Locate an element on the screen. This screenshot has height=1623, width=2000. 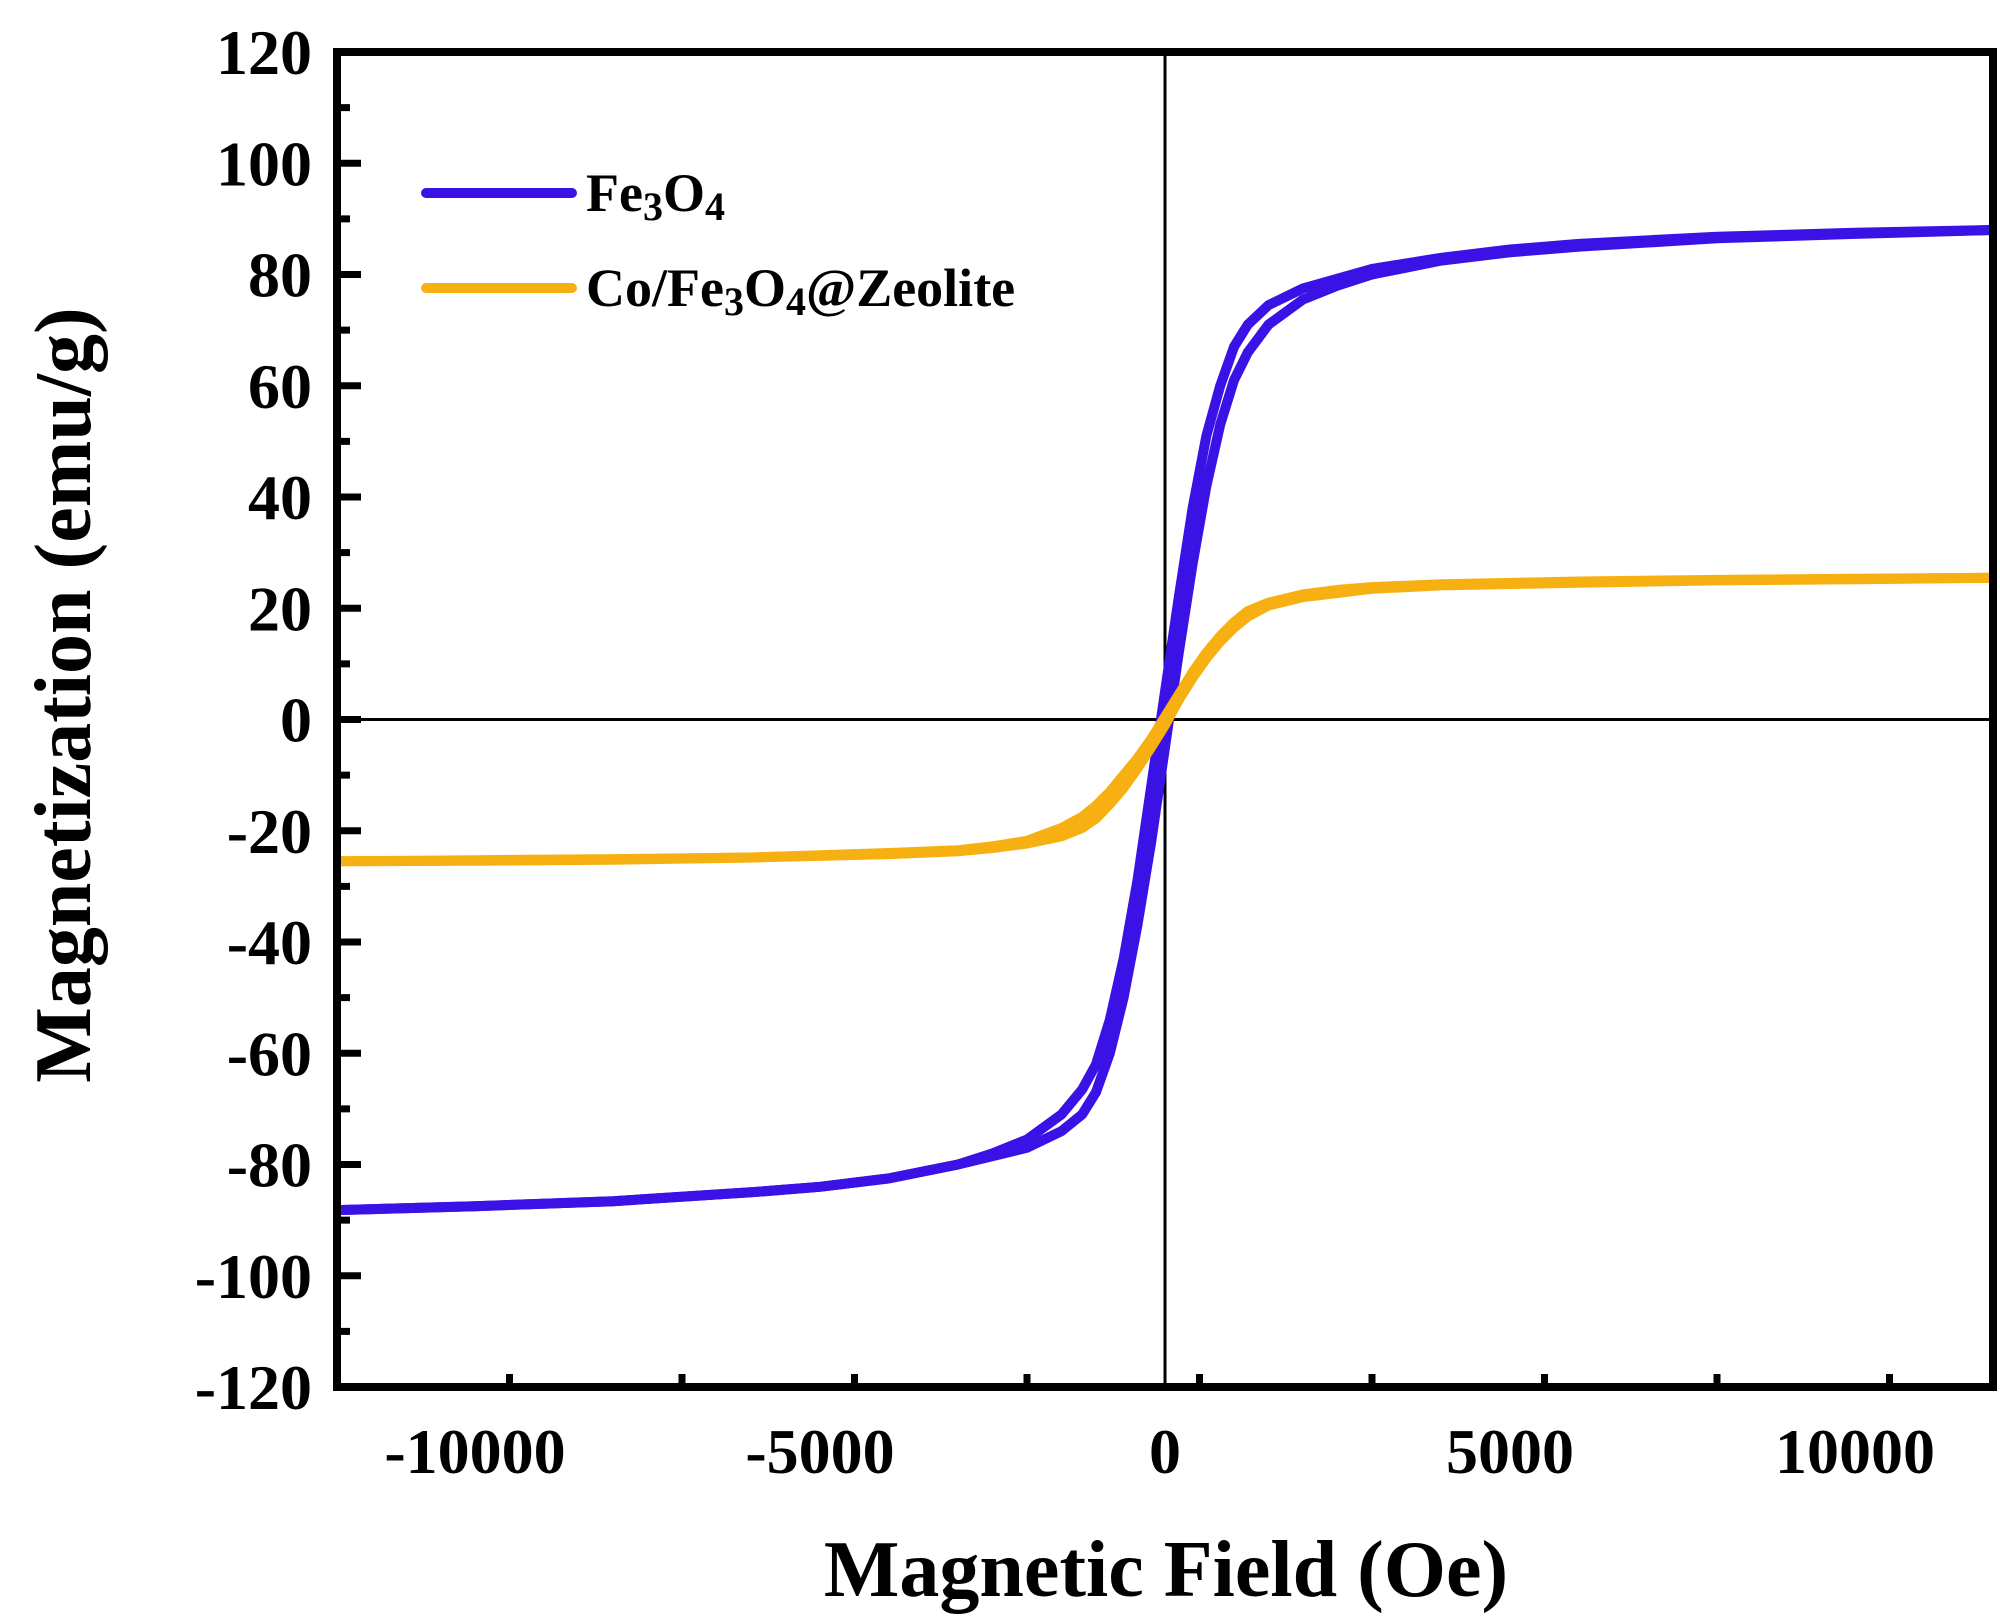
y-tick-label: -60 is located at coordinates (269, 1053).